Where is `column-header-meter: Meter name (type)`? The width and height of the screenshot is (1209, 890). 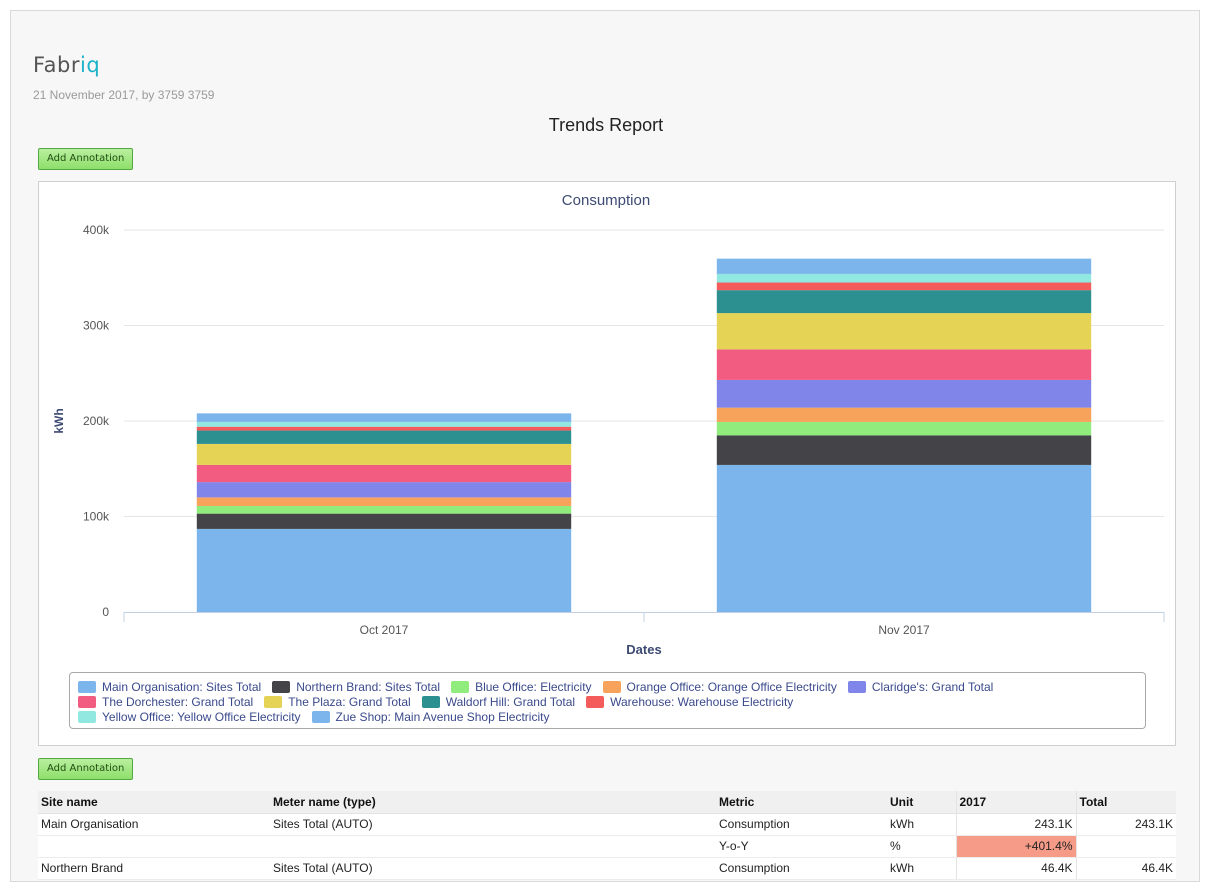
column-header-meter: Meter name (type) is located at coordinates (493, 802).